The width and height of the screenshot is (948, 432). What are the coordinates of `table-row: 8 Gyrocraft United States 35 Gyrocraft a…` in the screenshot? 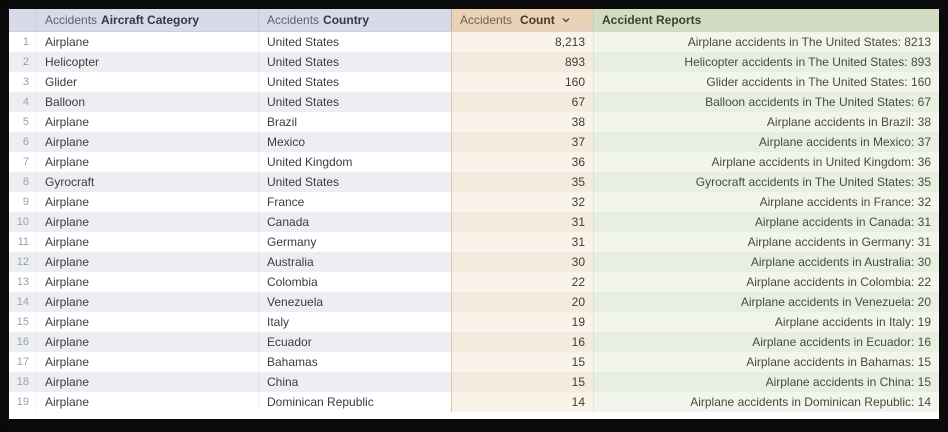 It's located at (474, 182).